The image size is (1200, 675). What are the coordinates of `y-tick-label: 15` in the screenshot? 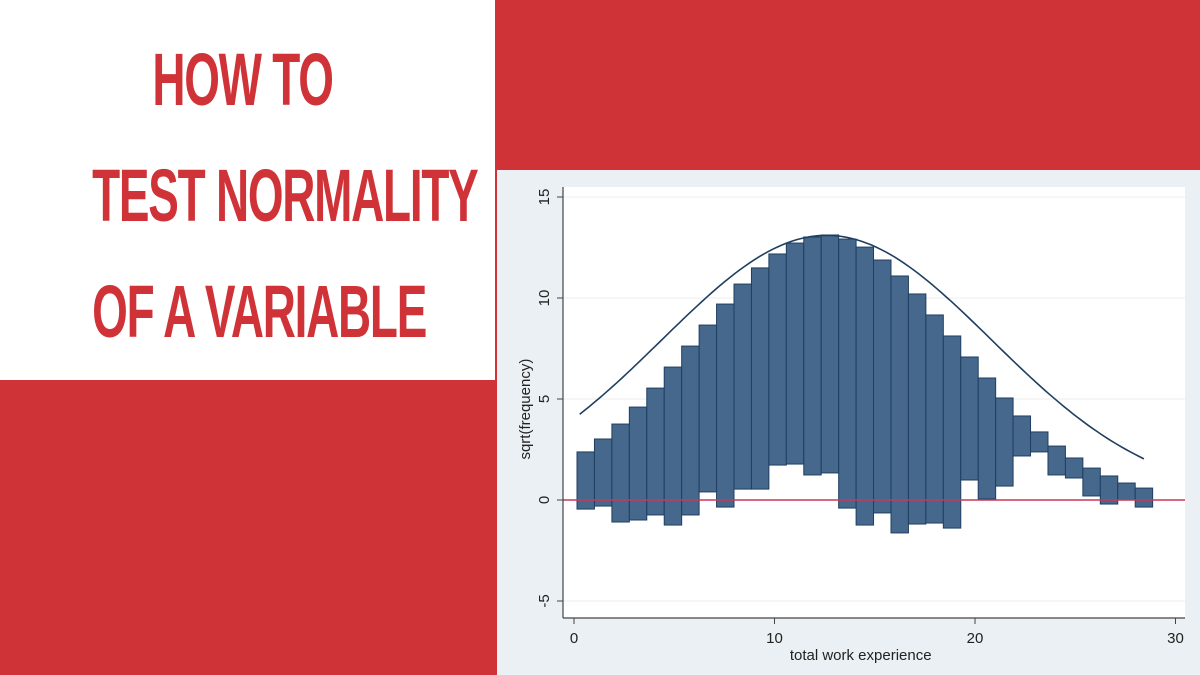 It's located at (544, 197).